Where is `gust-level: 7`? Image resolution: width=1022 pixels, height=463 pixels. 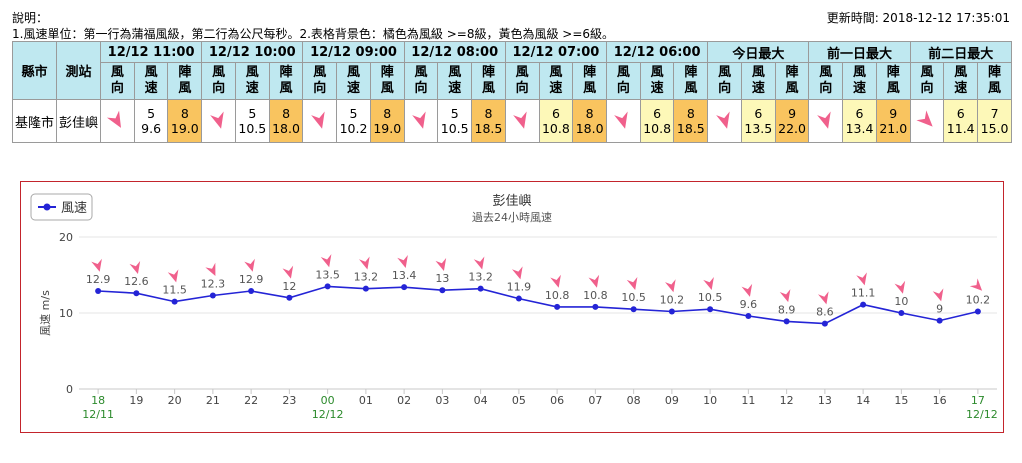
gust-level: 7 is located at coordinates (994, 113).